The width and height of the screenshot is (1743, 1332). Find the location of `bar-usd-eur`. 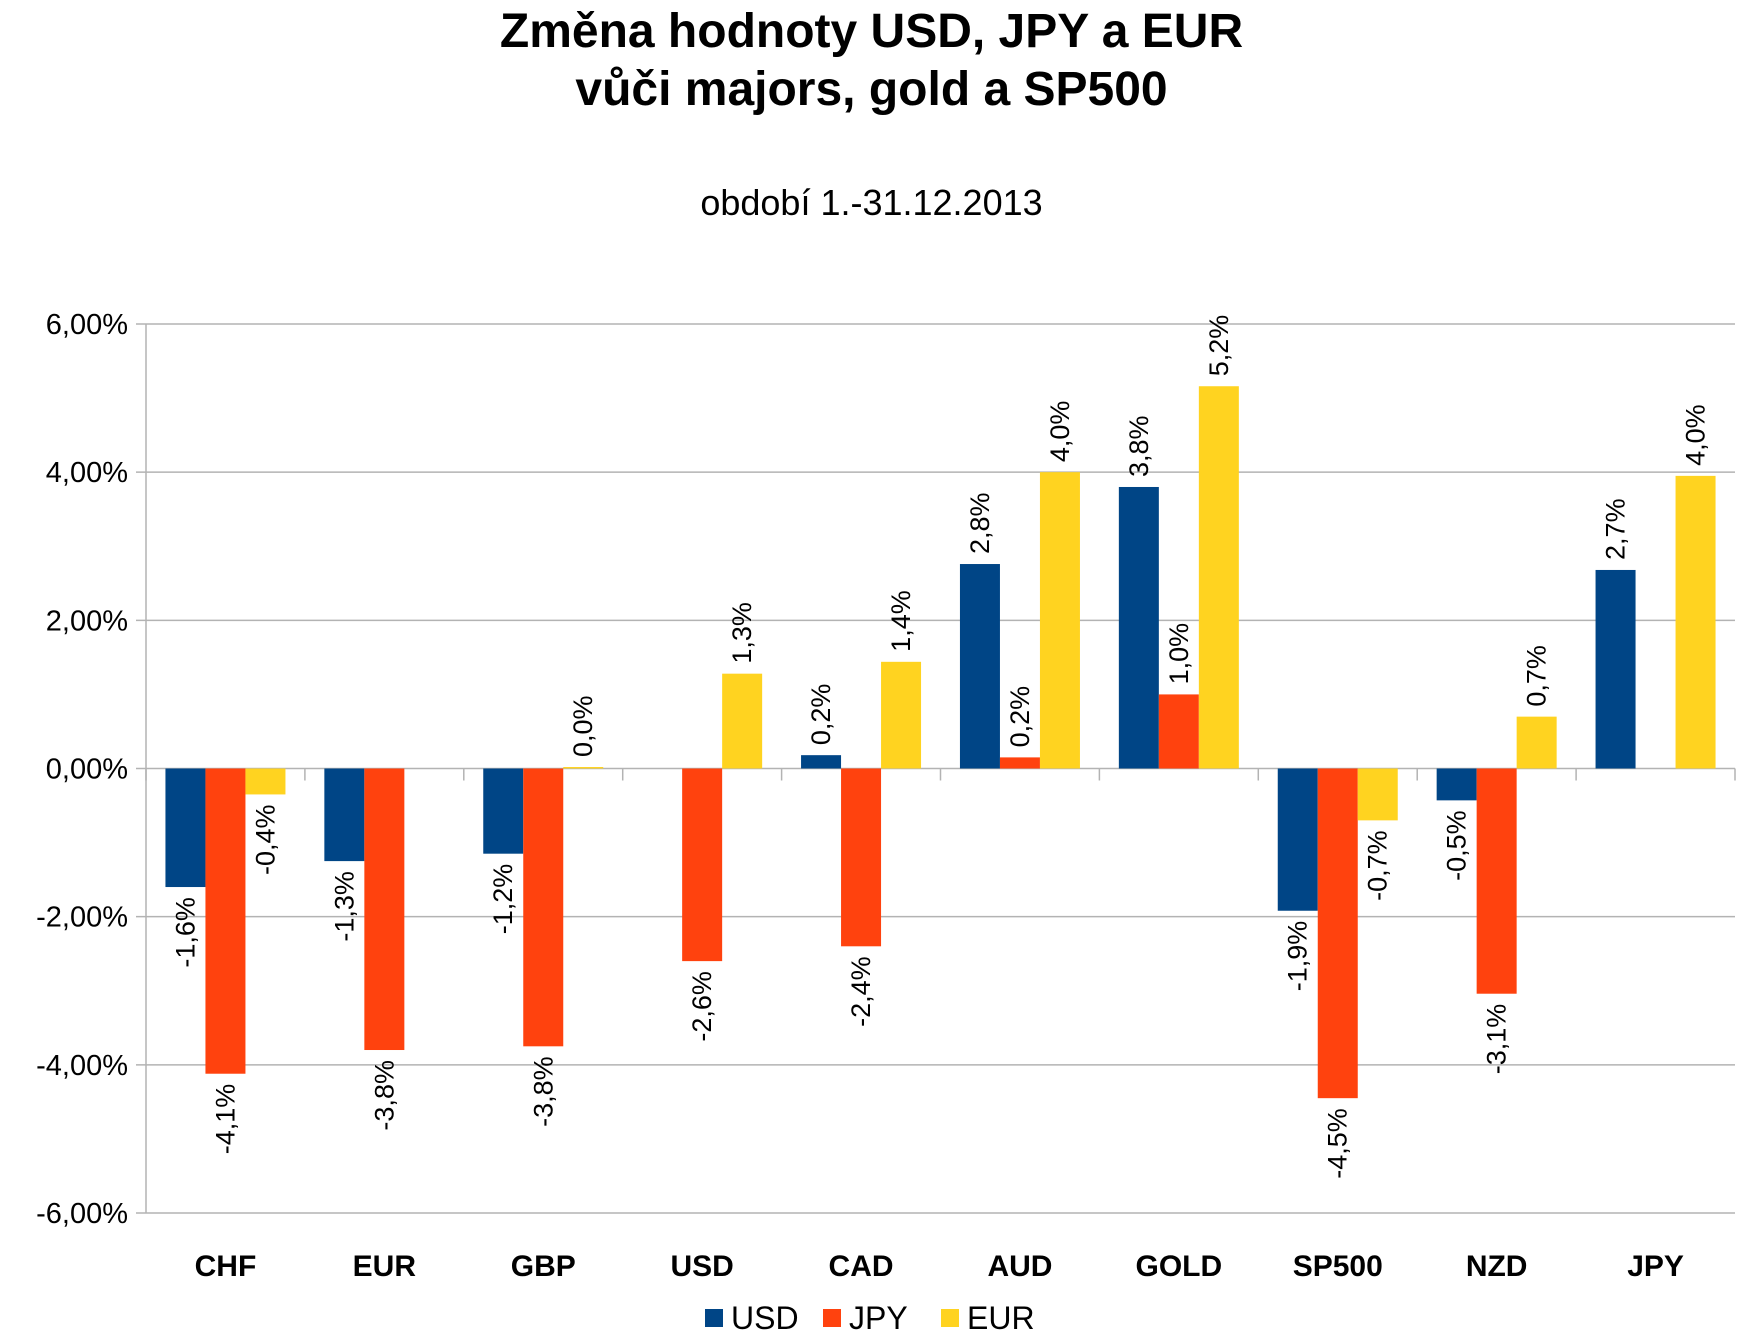

bar-usd-eur is located at coordinates (344, 815).